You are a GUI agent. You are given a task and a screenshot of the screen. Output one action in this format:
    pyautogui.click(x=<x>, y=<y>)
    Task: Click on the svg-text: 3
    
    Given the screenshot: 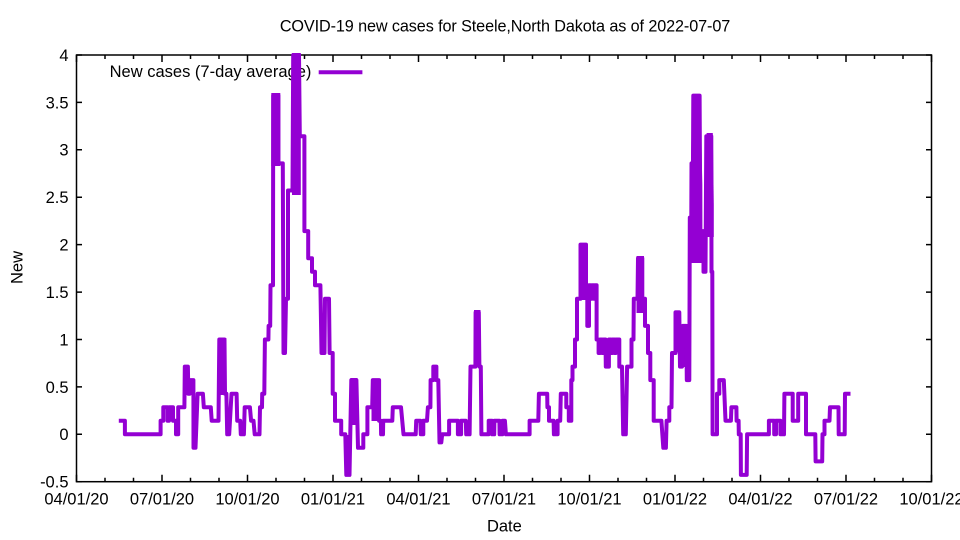 What is the action you would take?
    pyautogui.click(x=63, y=151)
    